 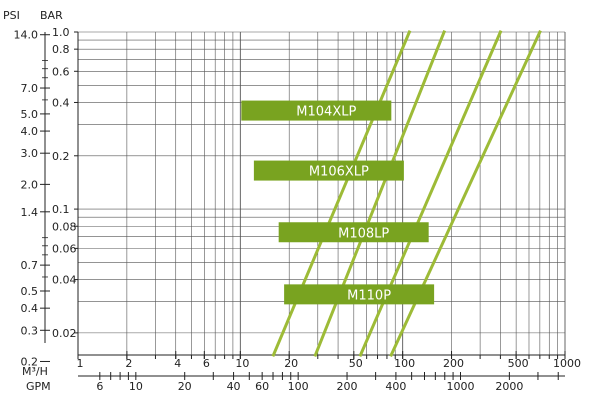 What do you see at coordinates (30, 291) in the screenshot?
I see `psi-tick-label: 0.5` at bounding box center [30, 291].